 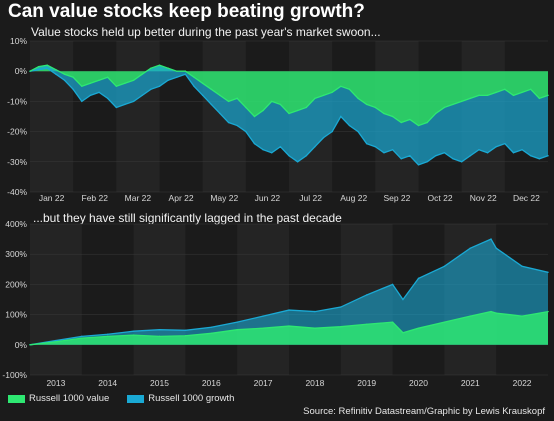 I want to click on chart1-xtick-label: Feb 22, so click(x=95, y=198).